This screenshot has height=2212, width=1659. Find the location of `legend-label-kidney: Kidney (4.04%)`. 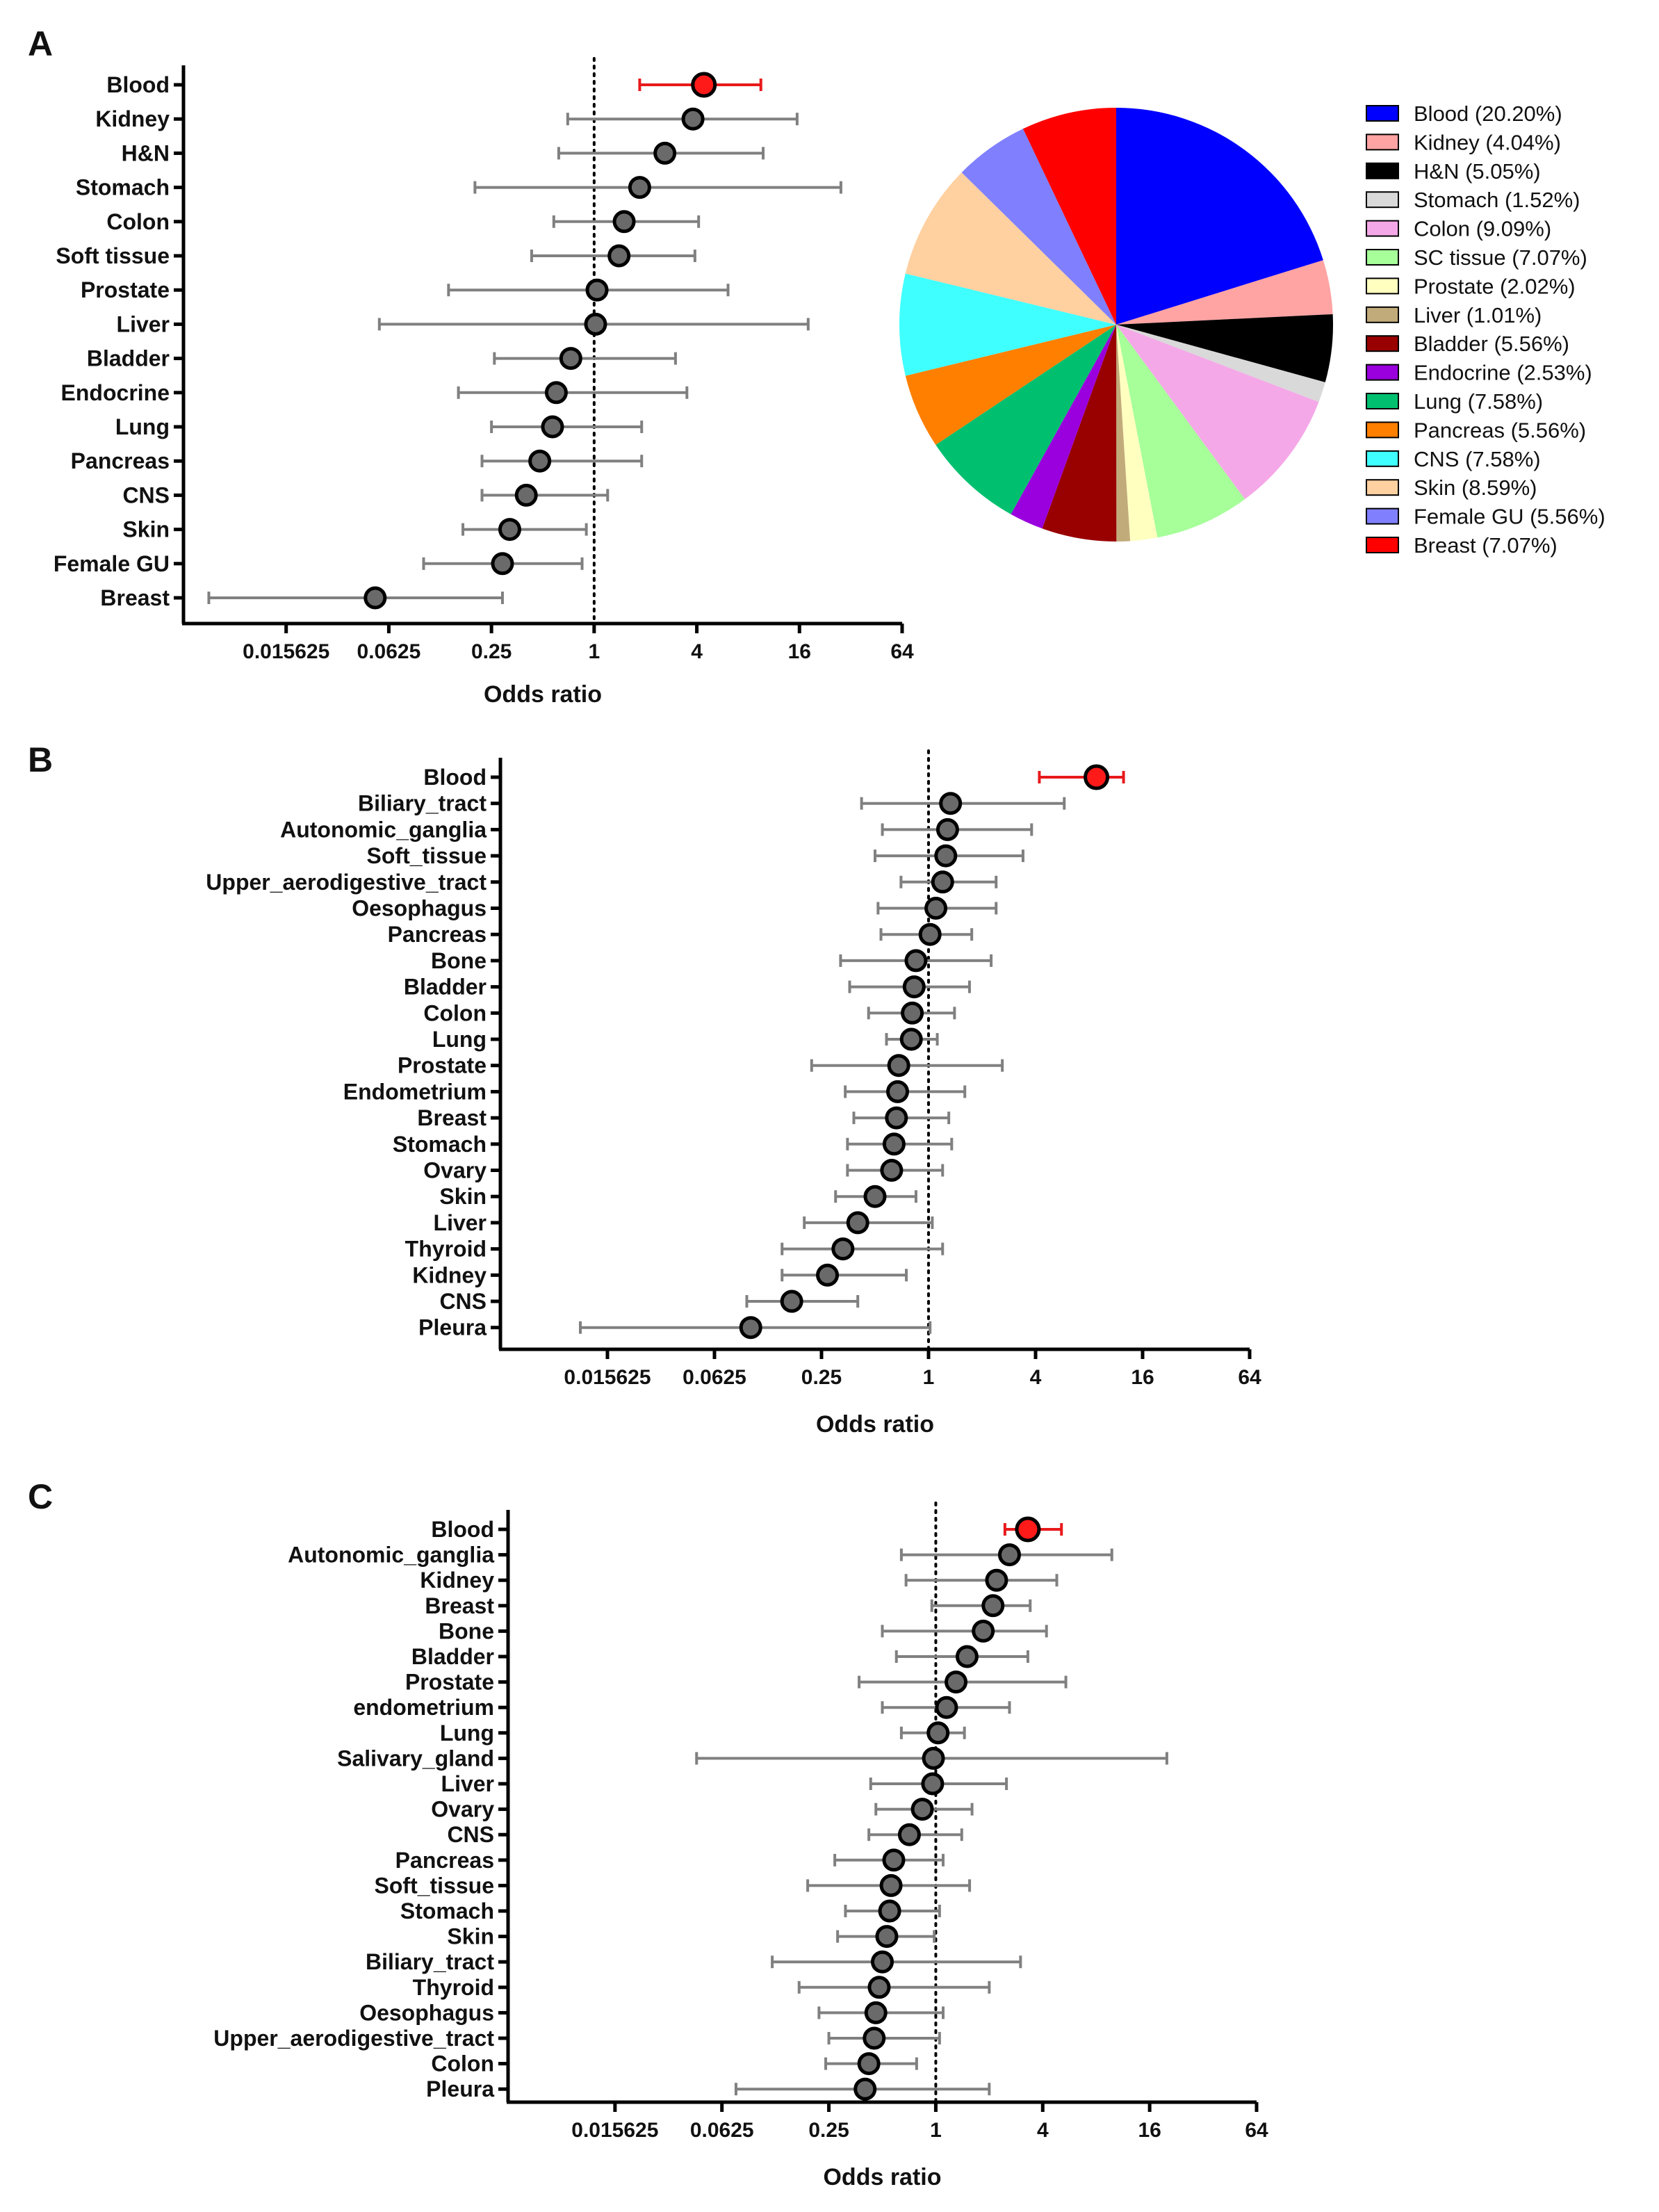

legend-label-kidney: Kidney (4.04%) is located at coordinates (1488, 142).